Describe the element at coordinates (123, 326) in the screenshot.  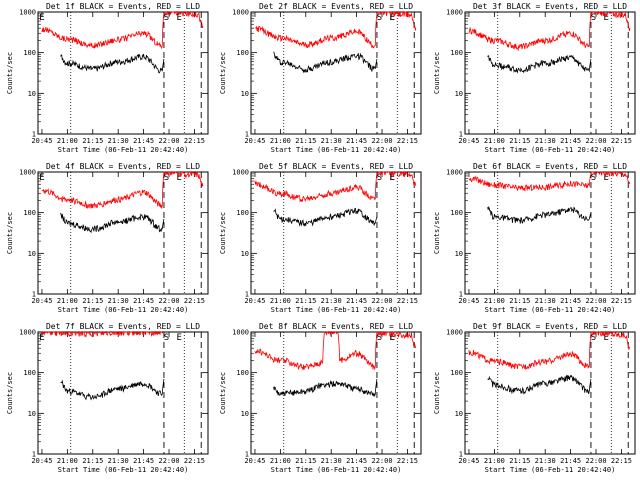
I see `panel-title: Det 7f BLACK = Events, RED = LLD` at that location.